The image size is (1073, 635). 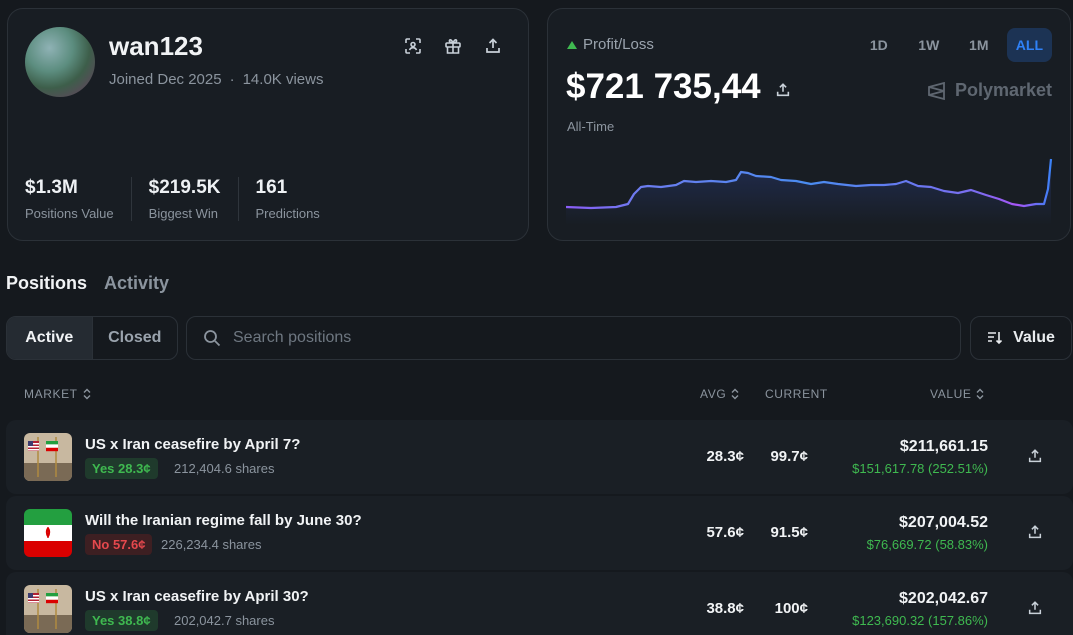 I want to click on column-header-value: VALUE, so click(x=957, y=394).